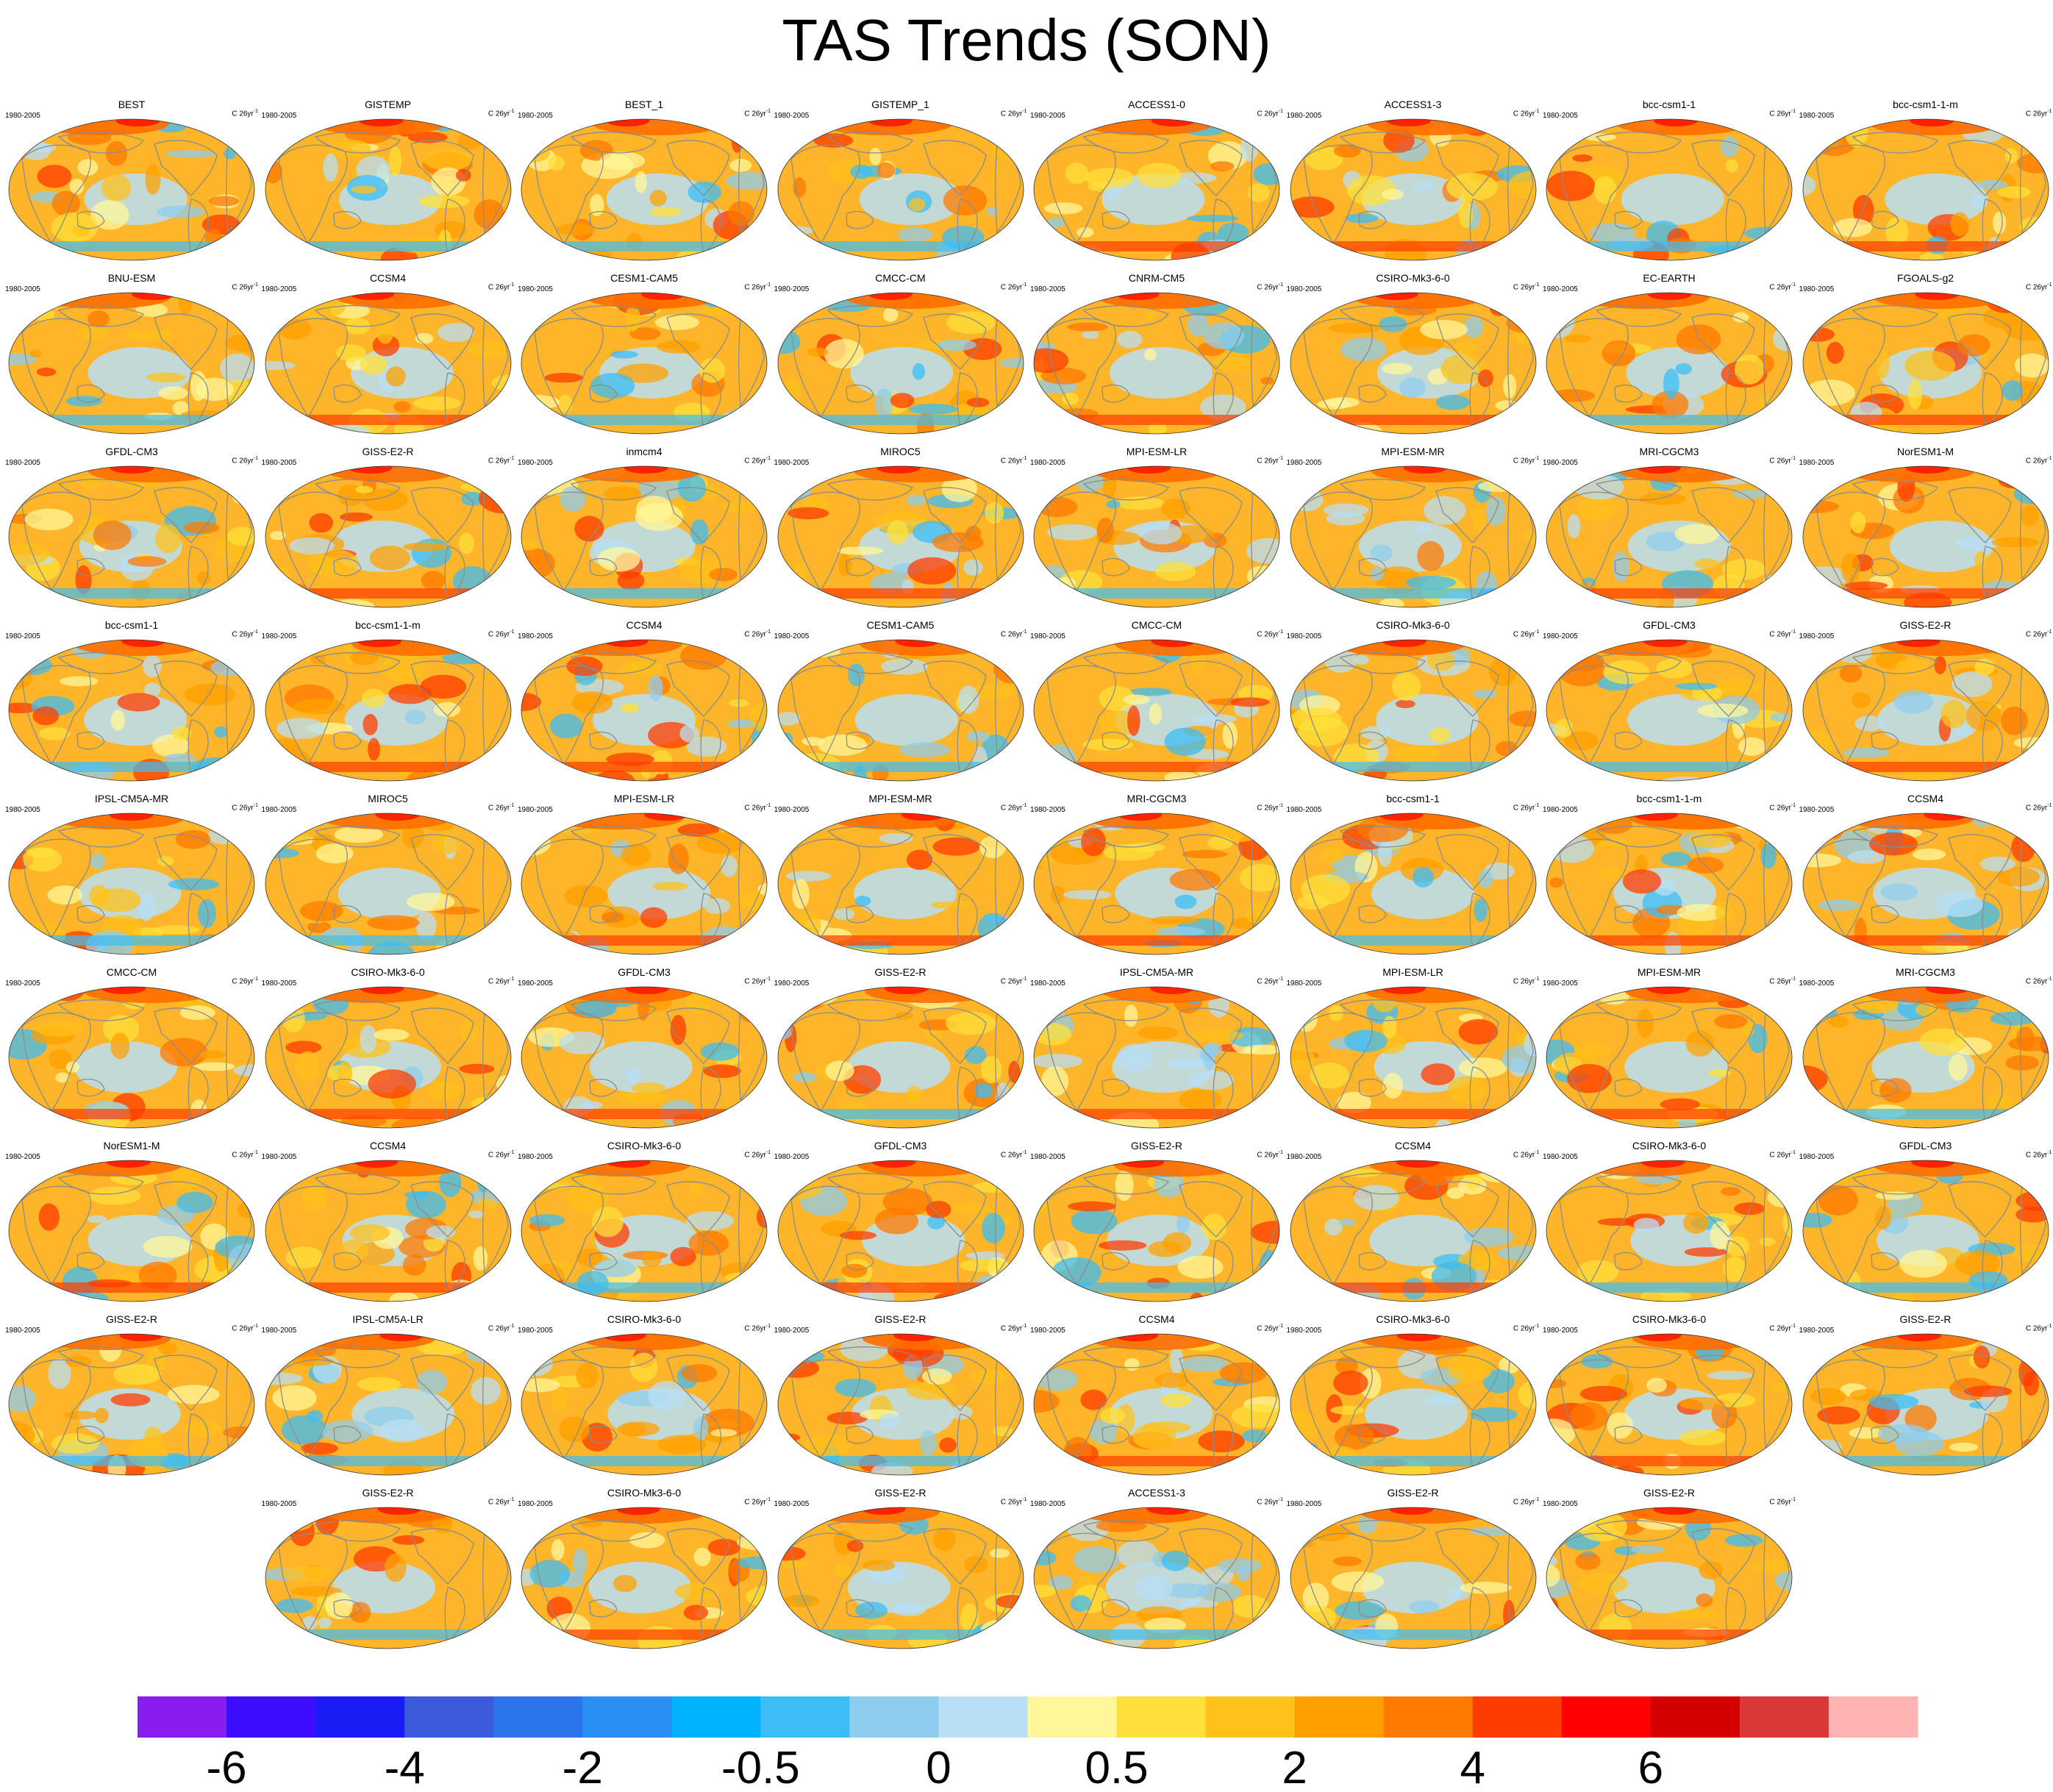 This screenshot has width=2053, height=1792. I want to click on panel-title: BNU-ESM, so click(131, 278).